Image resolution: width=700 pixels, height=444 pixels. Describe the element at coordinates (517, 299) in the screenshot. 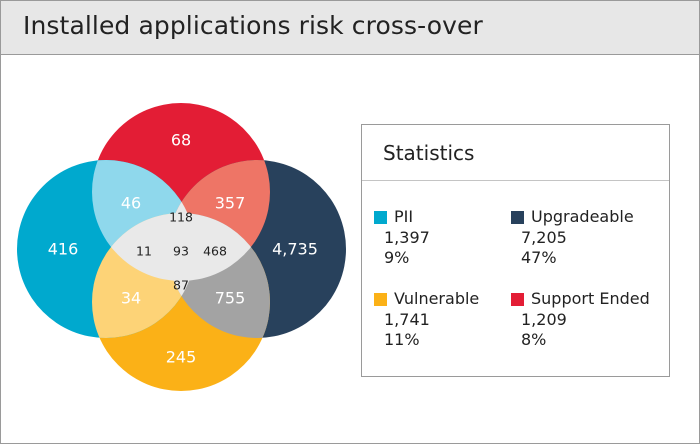

I see `support-ended-legend-swatch` at that location.